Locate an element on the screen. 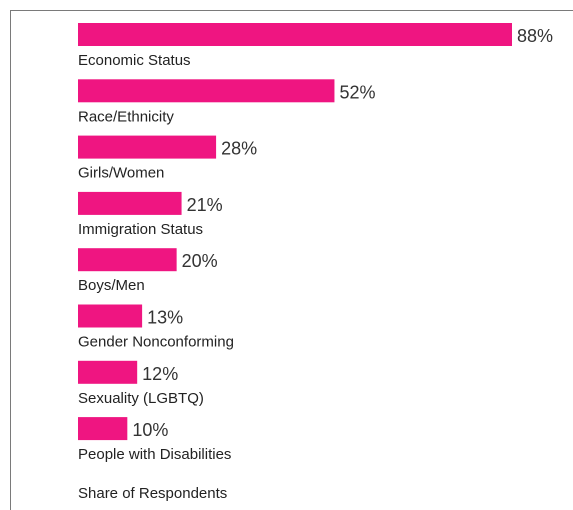 This screenshot has width=573, height=510. x-axis-label: Share of Respondents is located at coordinates (152, 493).